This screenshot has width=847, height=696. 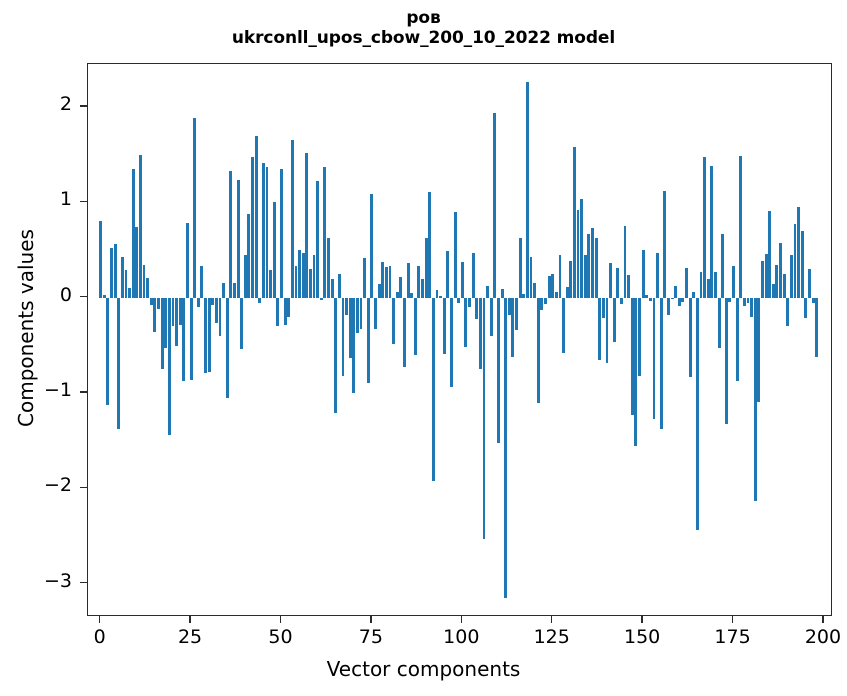 I want to click on chart-title-line-1: ров, so click(x=423, y=18).